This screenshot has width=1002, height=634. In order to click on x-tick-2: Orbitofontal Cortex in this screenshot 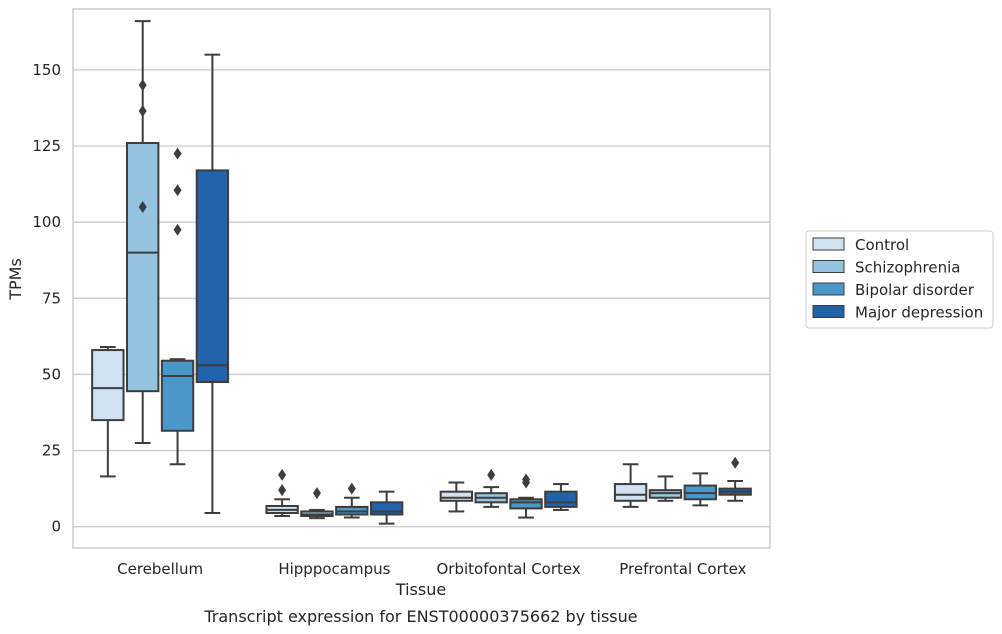, I will do `click(509, 569)`.